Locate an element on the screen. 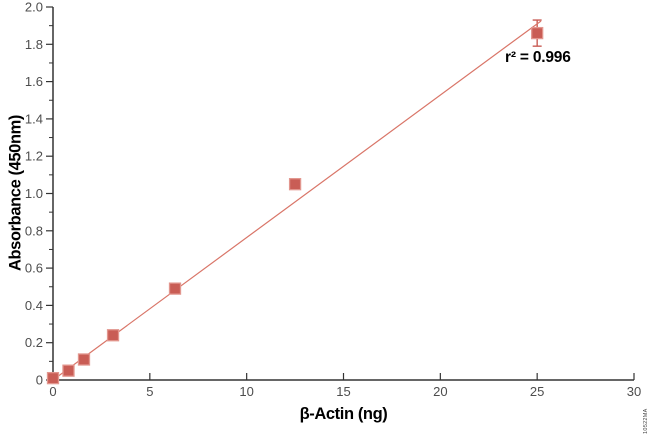 The image size is (655, 436). x-tick-label: 0 is located at coordinates (52, 391).